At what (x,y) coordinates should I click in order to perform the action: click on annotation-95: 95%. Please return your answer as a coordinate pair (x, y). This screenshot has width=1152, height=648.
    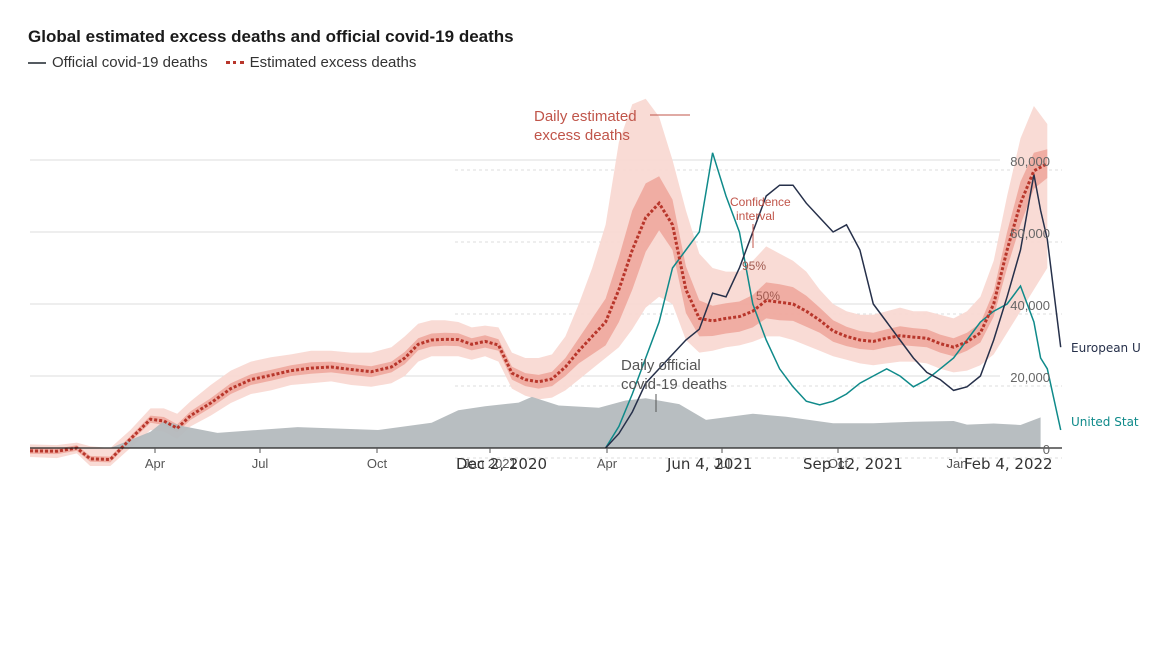
    Looking at the image, I should click on (754, 266).